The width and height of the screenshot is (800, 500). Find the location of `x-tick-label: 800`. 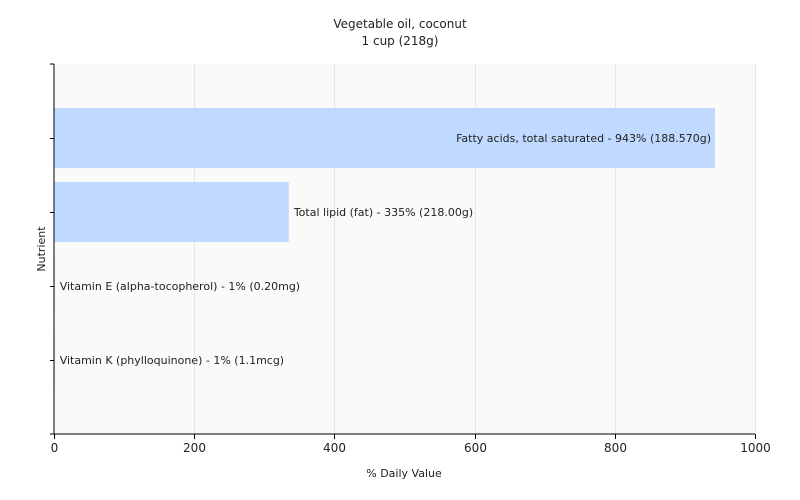

x-tick-label: 800 is located at coordinates (615, 448).